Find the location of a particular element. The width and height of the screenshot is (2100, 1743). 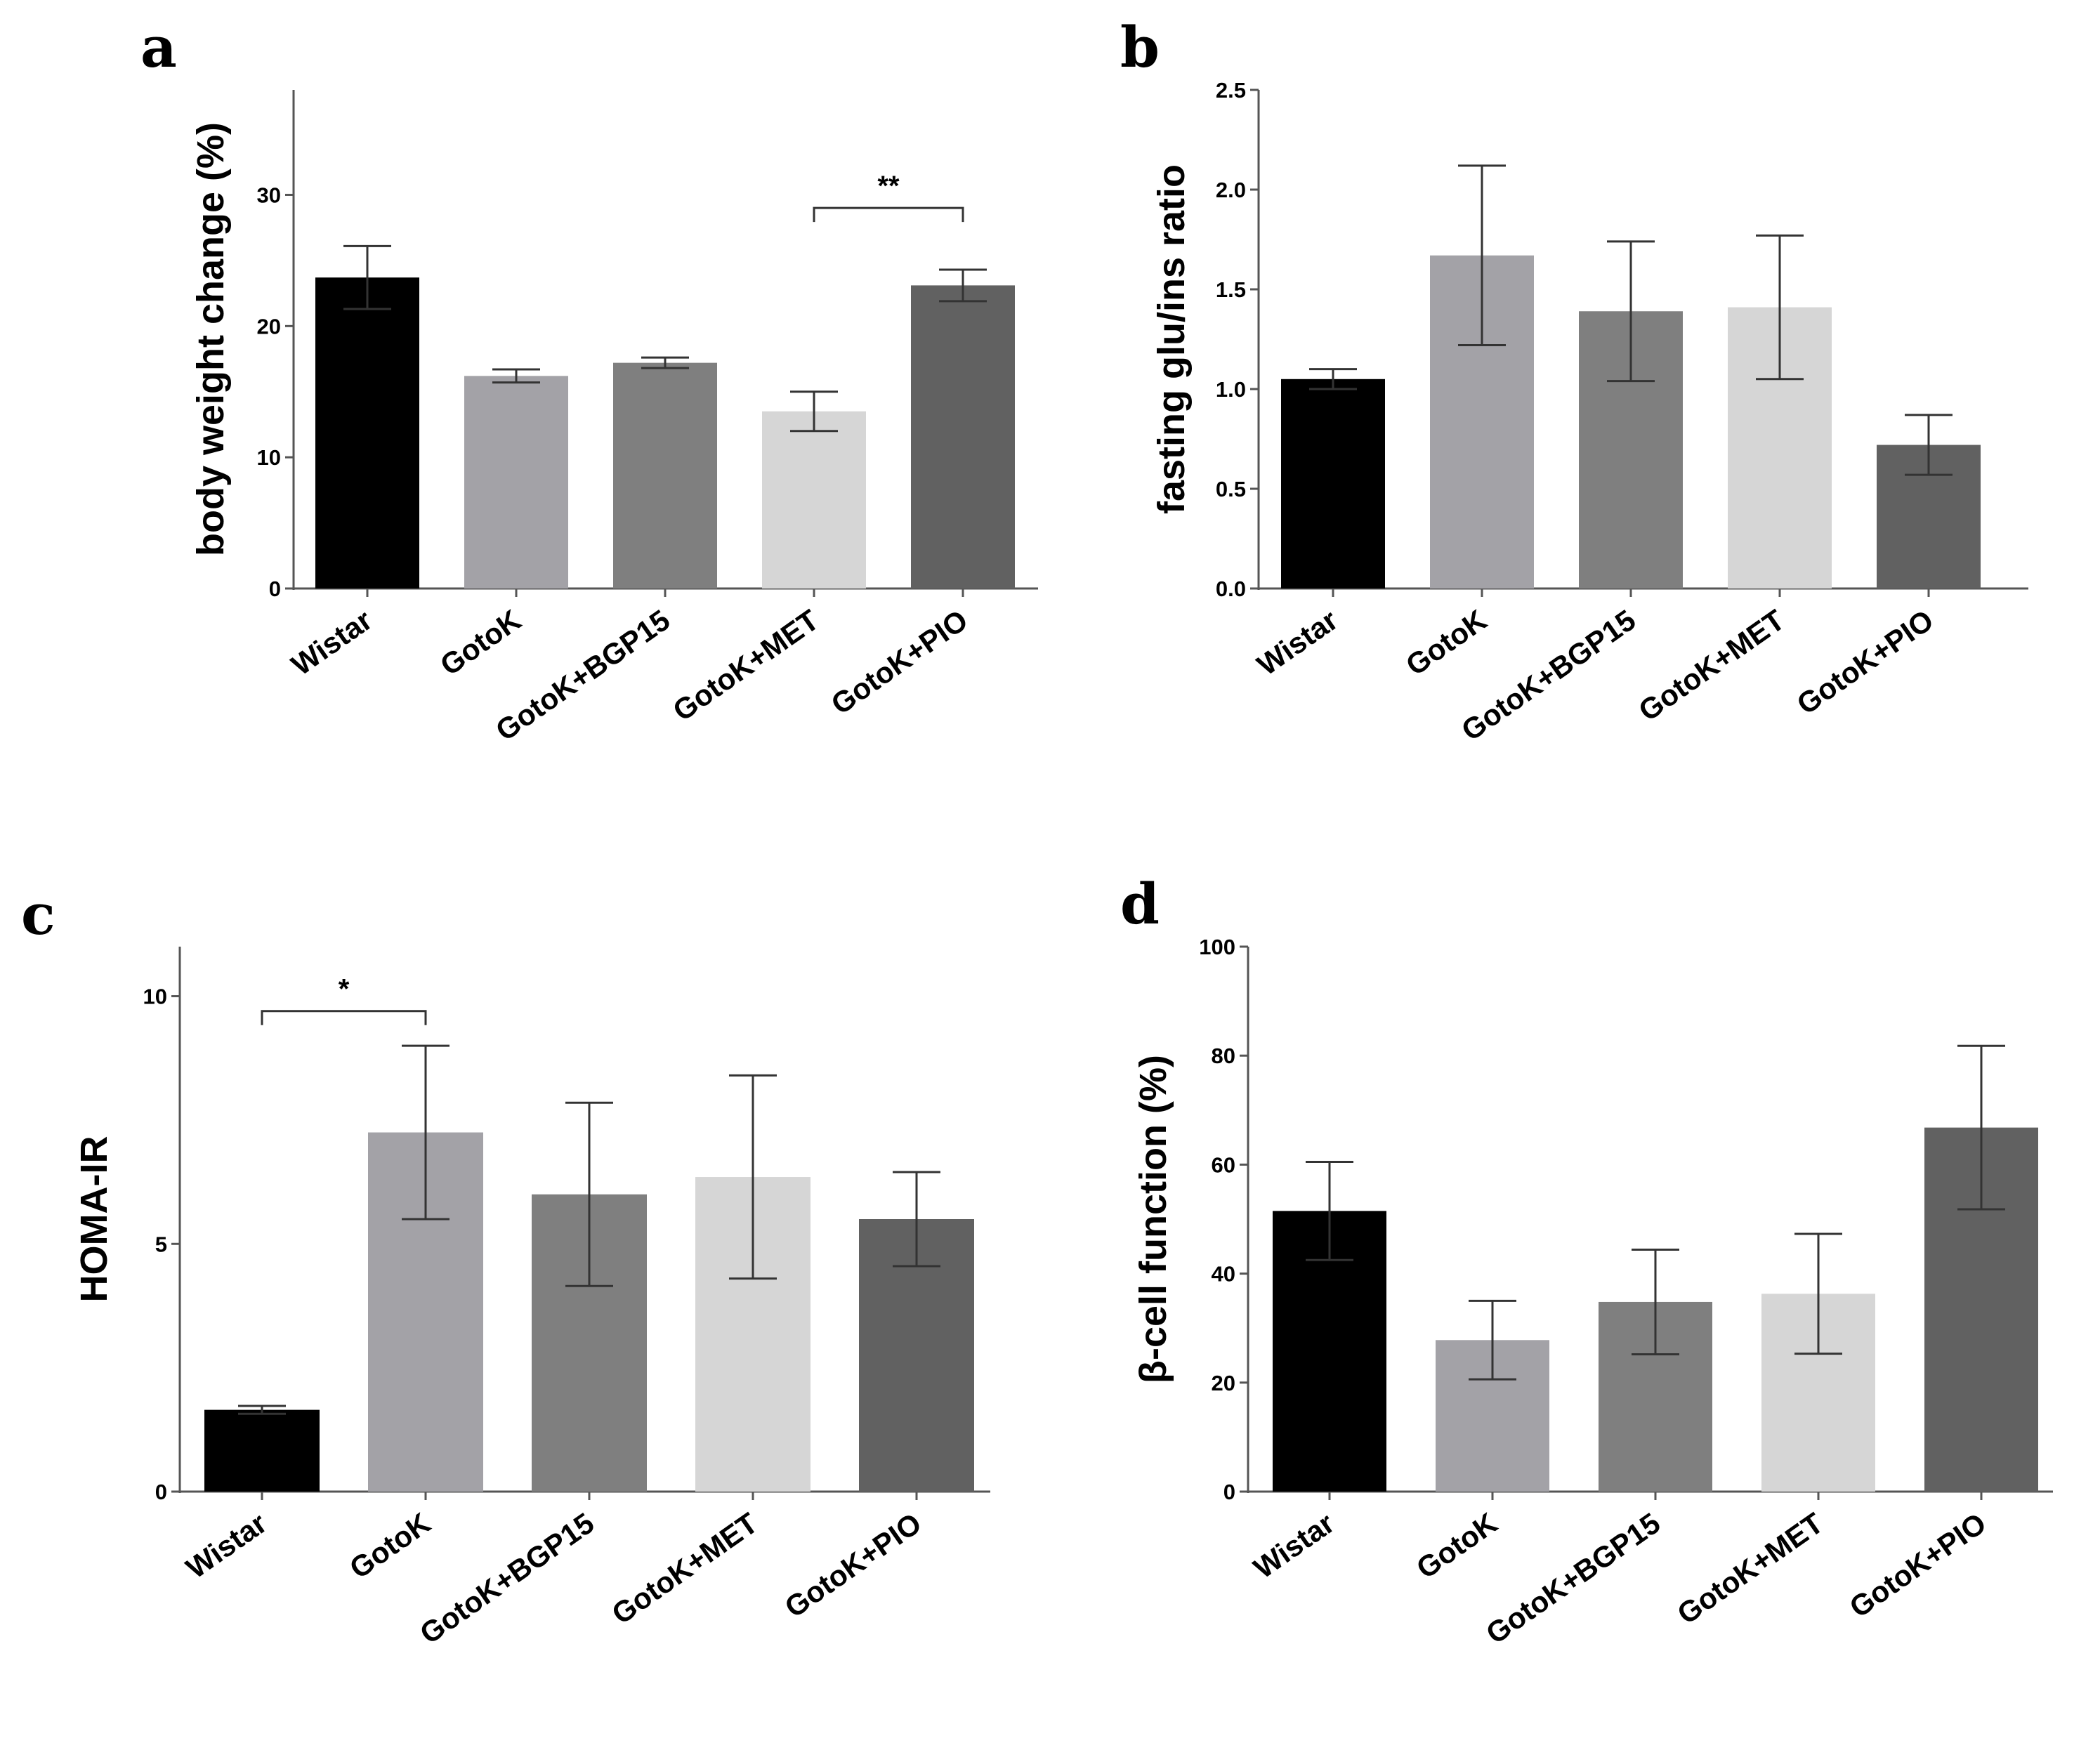

y-tick-label: 100 is located at coordinates (1217, 947).